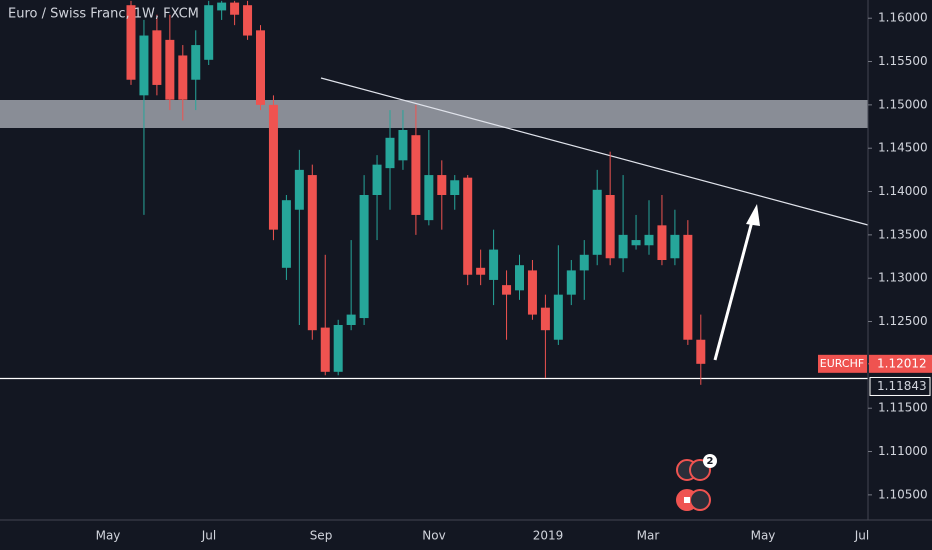  What do you see at coordinates (434, 114) in the screenshot?
I see `resistance-zone` at bounding box center [434, 114].